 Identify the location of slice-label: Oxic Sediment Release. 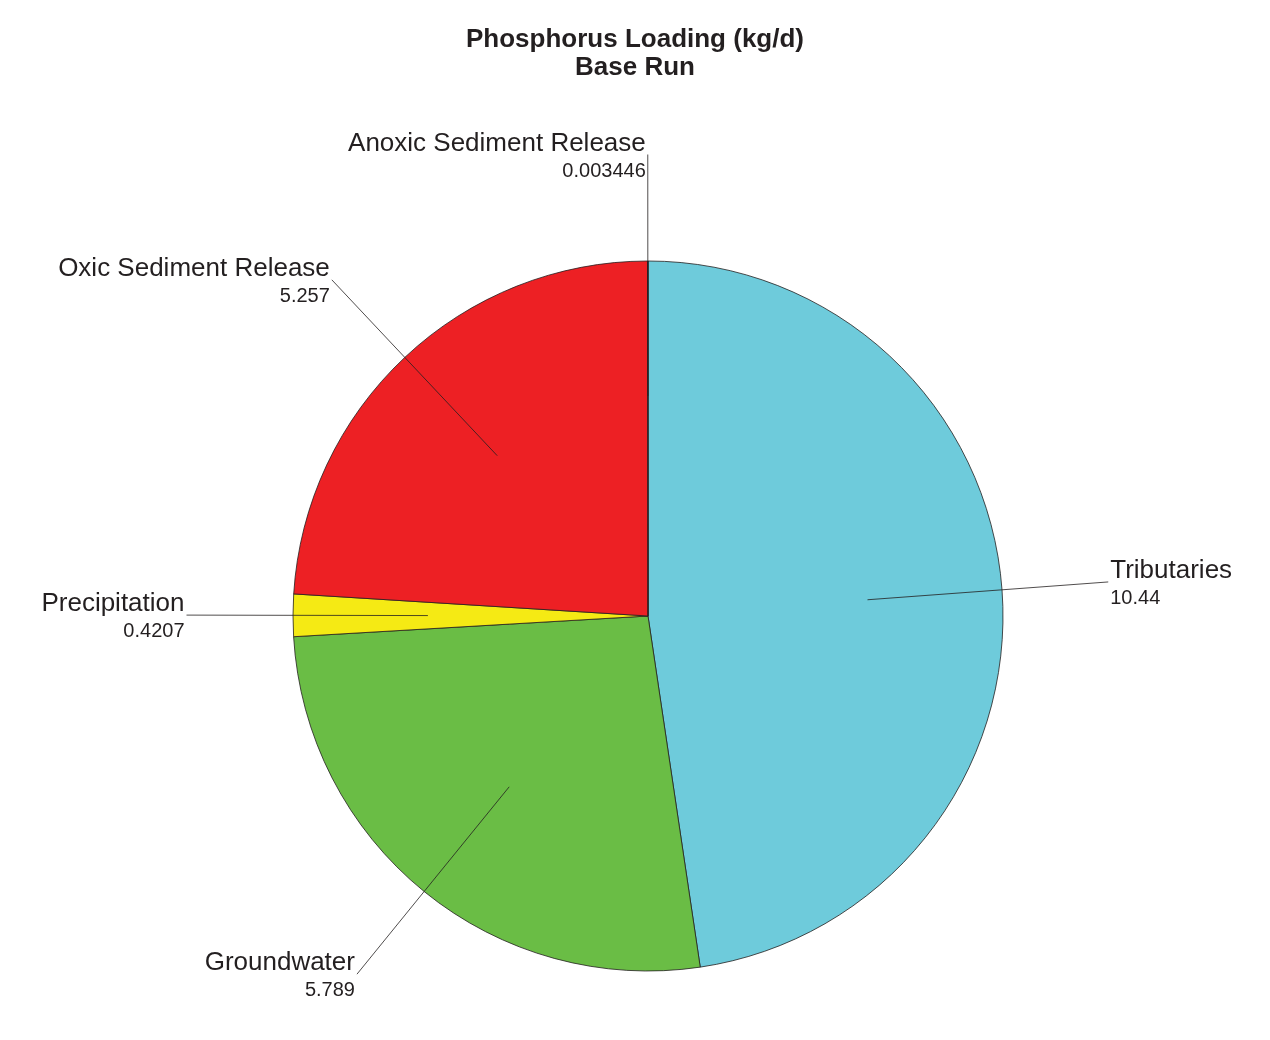
(194, 266).